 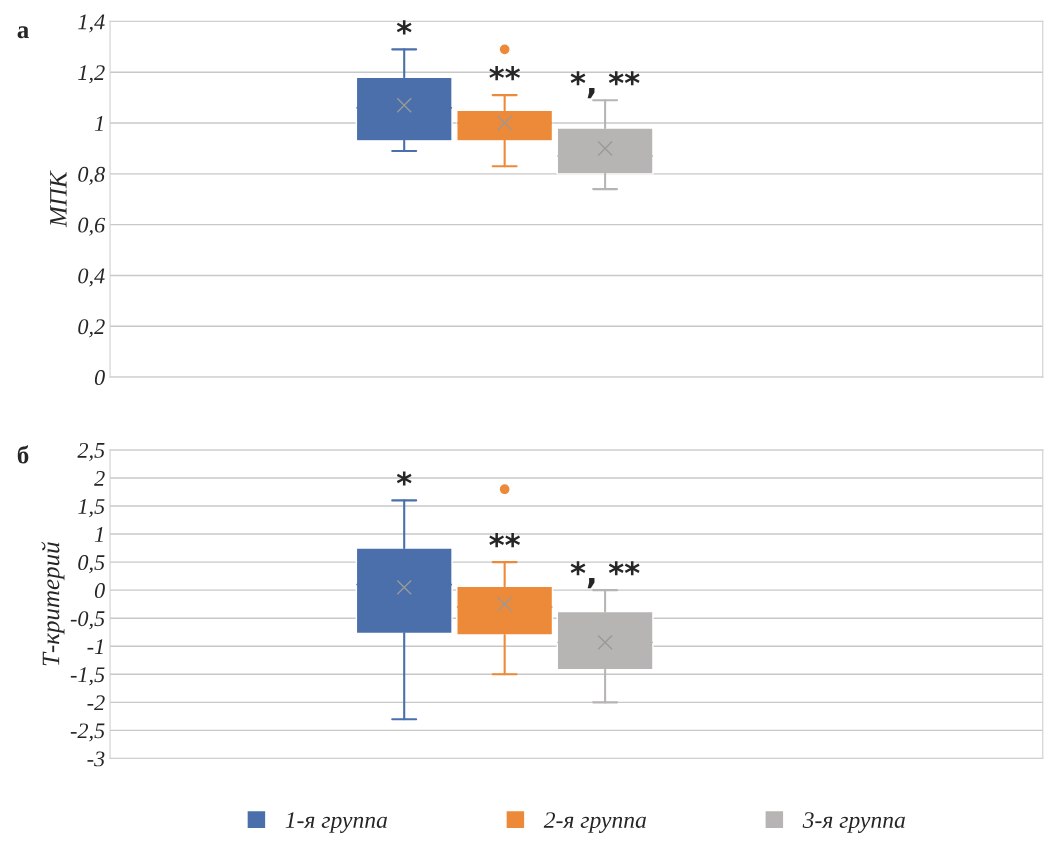 What do you see at coordinates (92, 226) in the screenshot?
I see `y-tick-label: 0,6` at bounding box center [92, 226].